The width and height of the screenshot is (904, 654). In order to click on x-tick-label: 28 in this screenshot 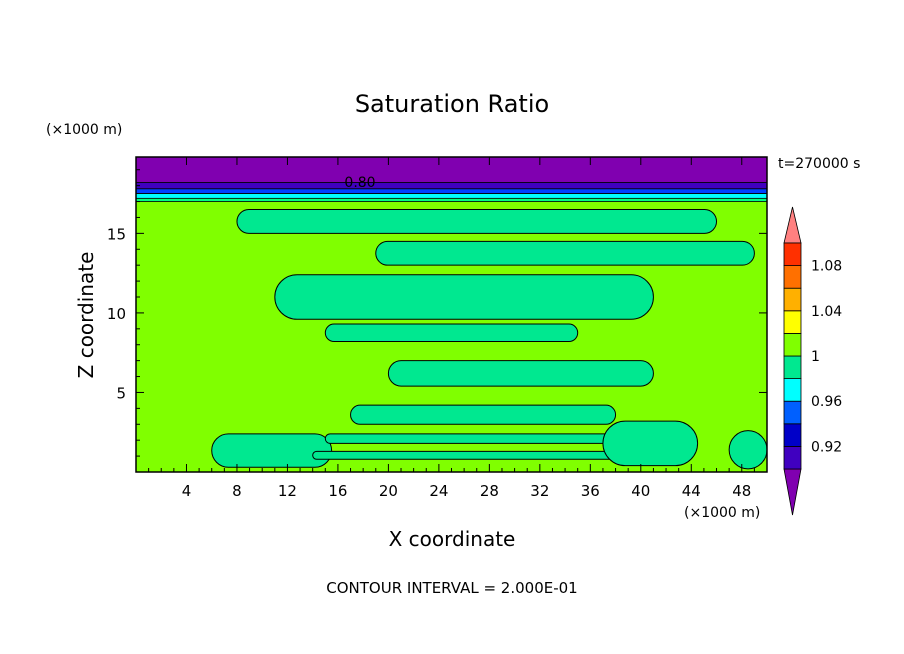, I will do `click(489, 491)`.